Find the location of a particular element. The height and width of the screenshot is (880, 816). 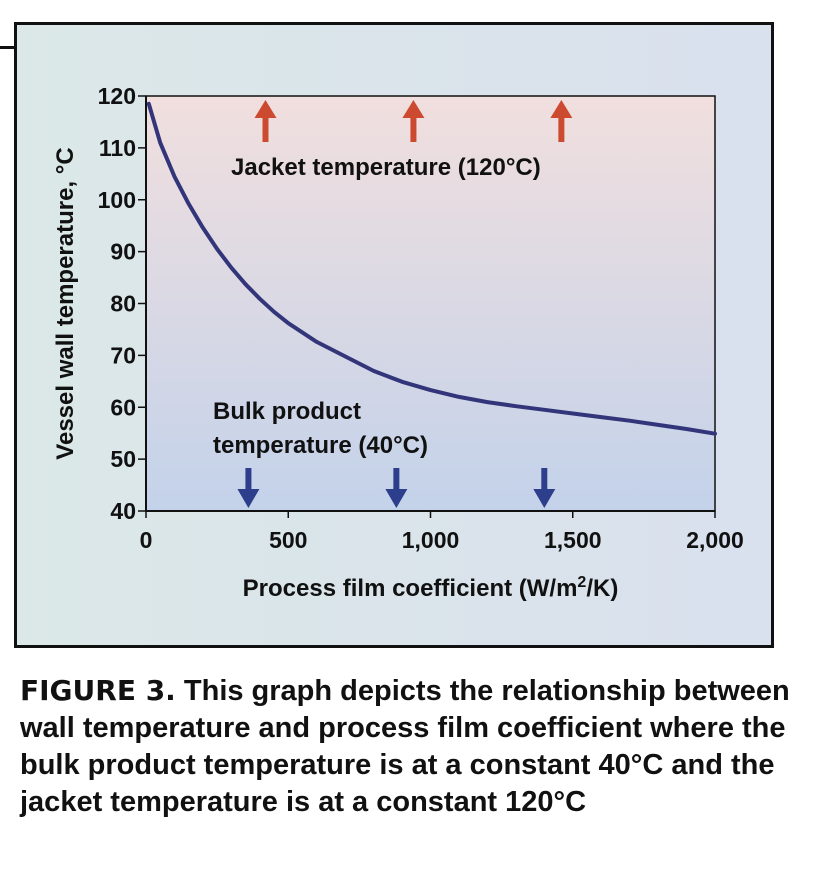

y-tick-label: 50 is located at coordinates (123, 459).